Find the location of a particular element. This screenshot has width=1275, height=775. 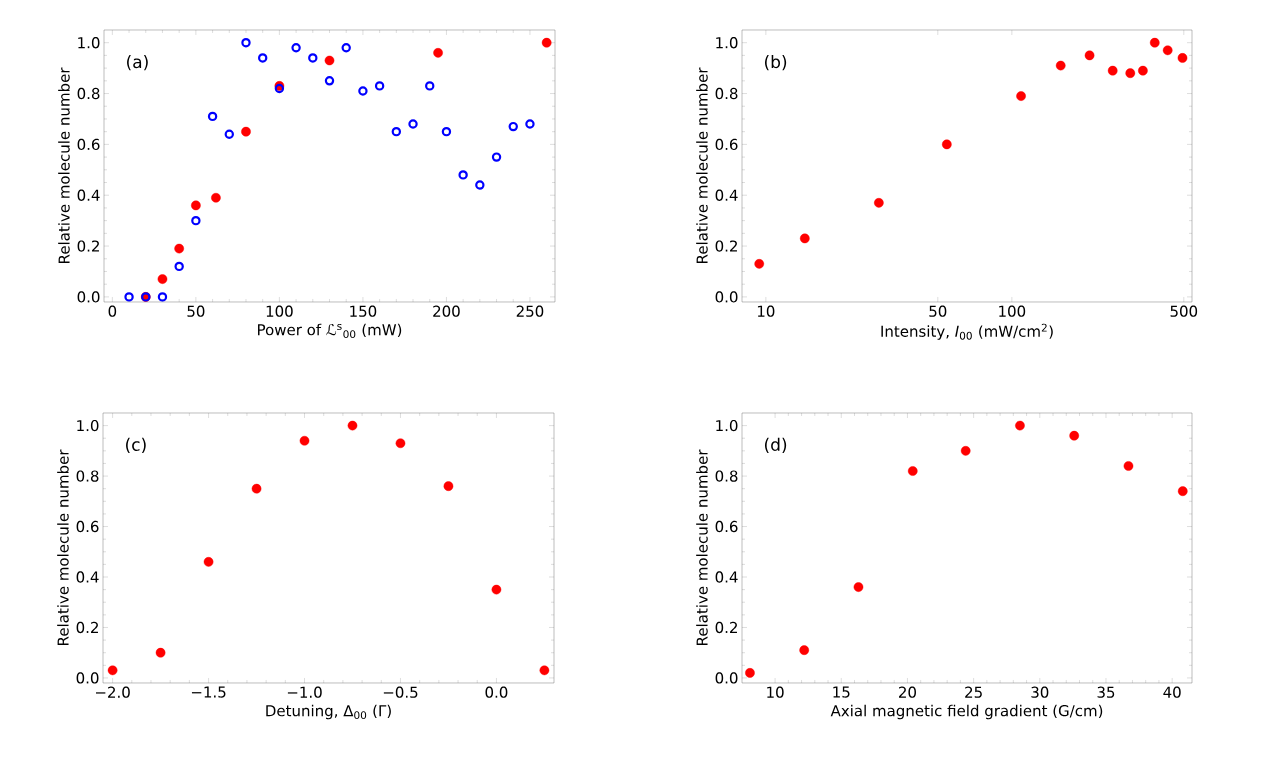

x-tick-label: 0.0 is located at coordinates (496, 692).